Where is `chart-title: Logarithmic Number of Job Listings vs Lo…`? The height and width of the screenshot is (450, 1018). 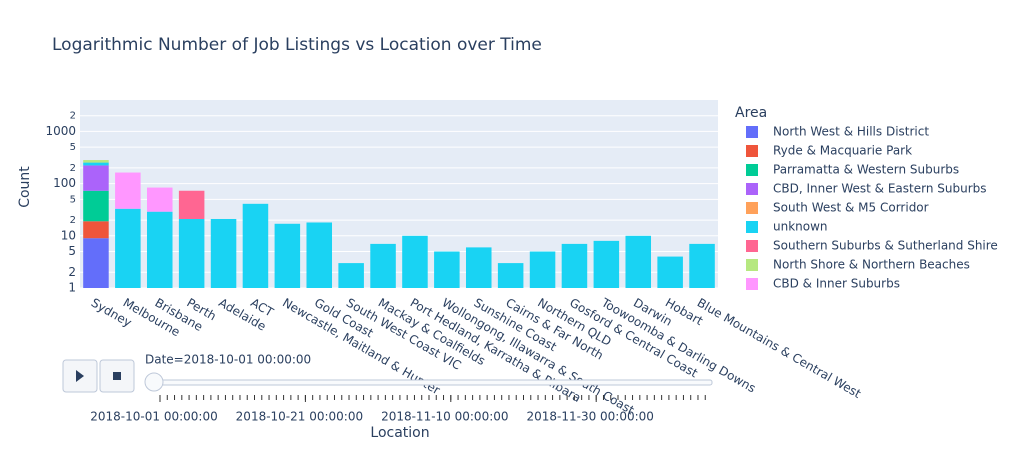
chart-title: Logarithmic Number of Job Listings vs Lo… is located at coordinates (297, 45).